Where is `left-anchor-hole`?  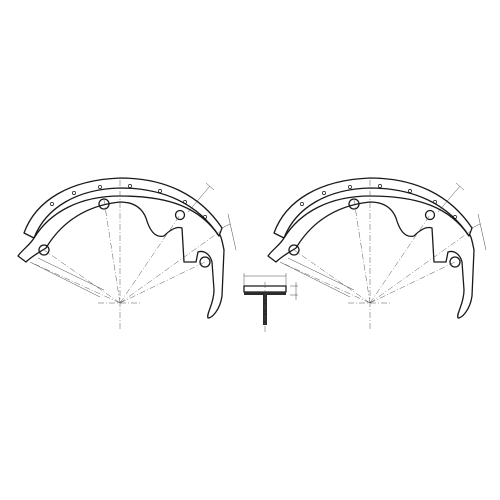
left-anchor-hole is located at coordinates (44, 250).